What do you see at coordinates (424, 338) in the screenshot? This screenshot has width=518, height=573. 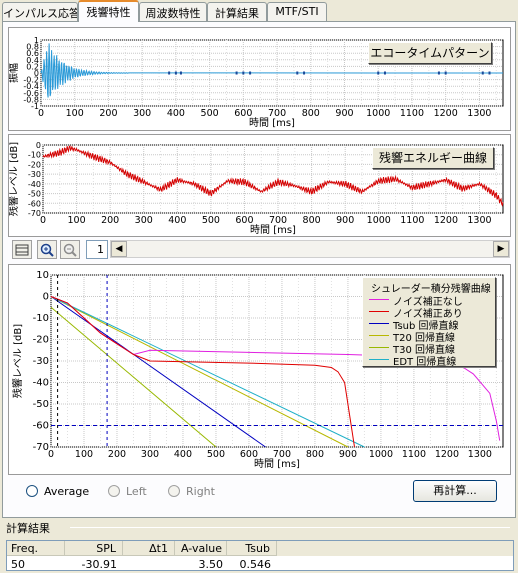 I see `legend-label: T20 回帰直線` at bounding box center [424, 338].